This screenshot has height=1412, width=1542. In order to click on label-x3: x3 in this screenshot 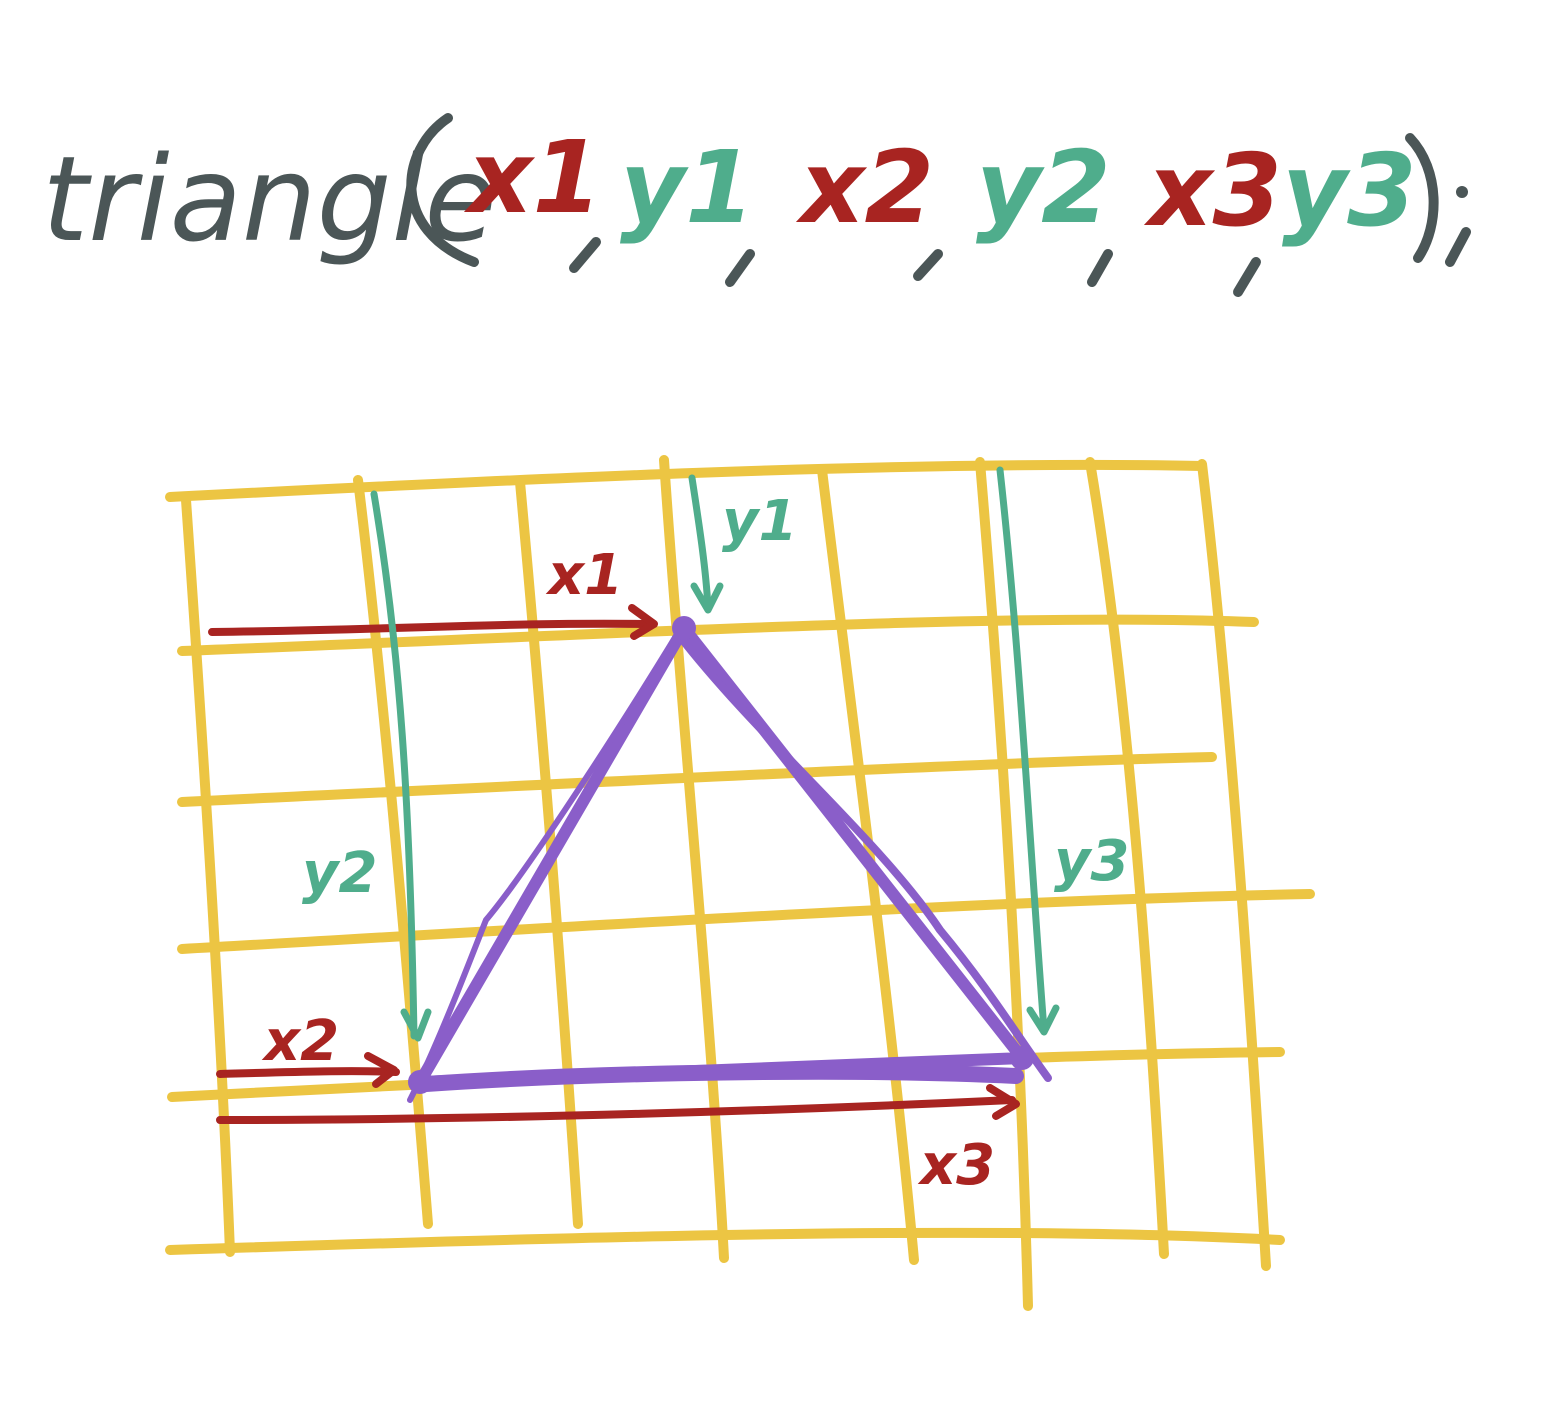, I will do `click(956, 1165)`.